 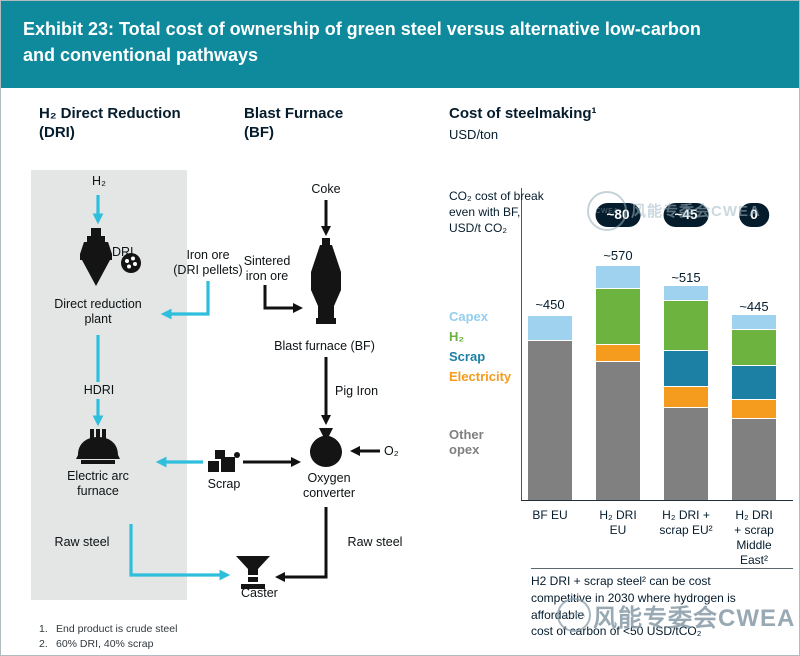 I want to click on bar-tick-label: H₂ DRI EU, so click(x=618, y=522).